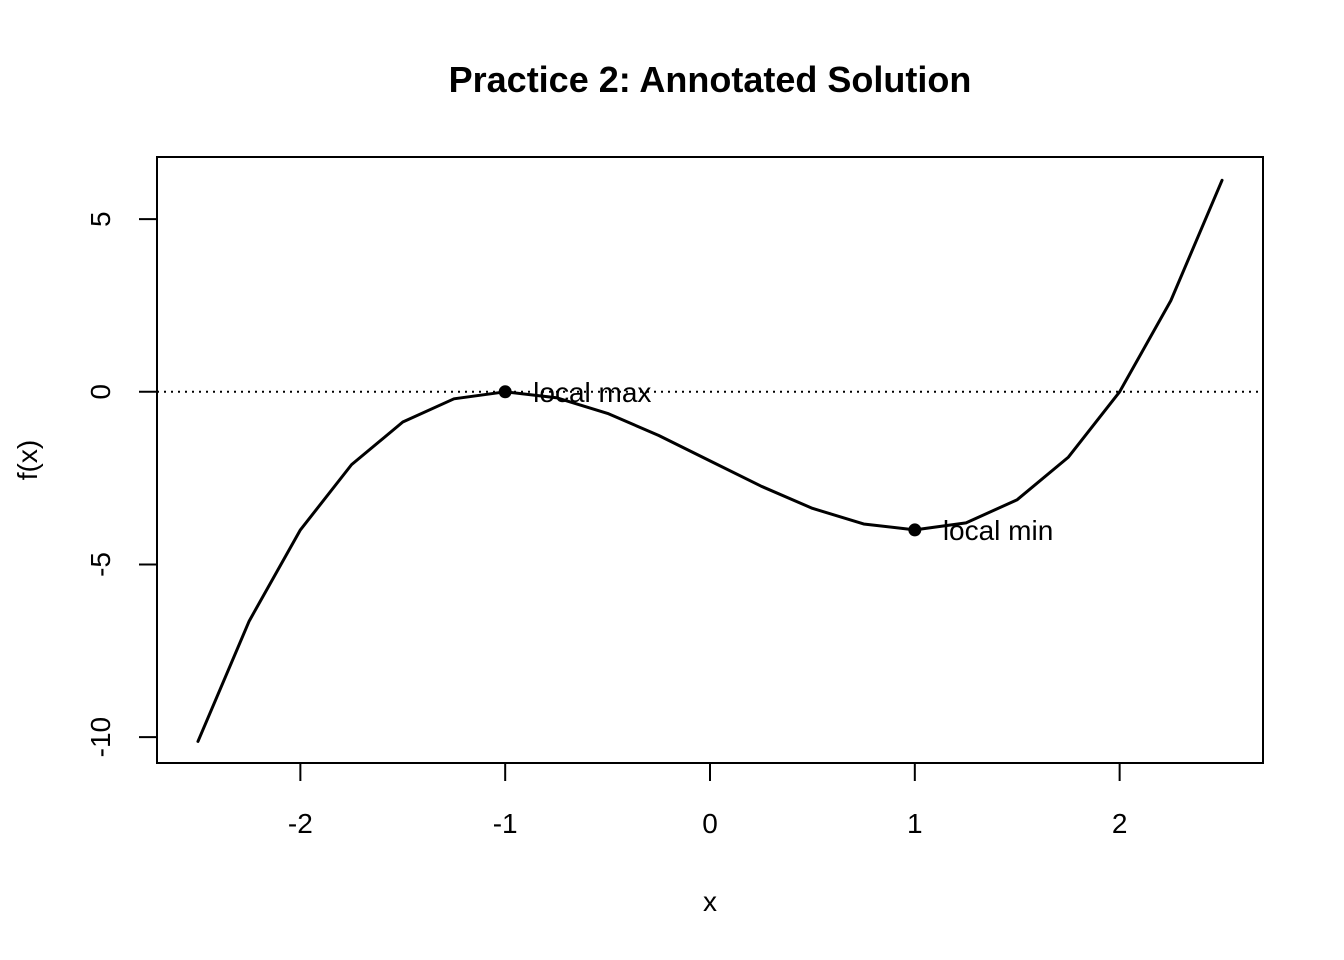 The image size is (1344, 960). I want to click on y-axis-label: f(x), so click(27, 460).